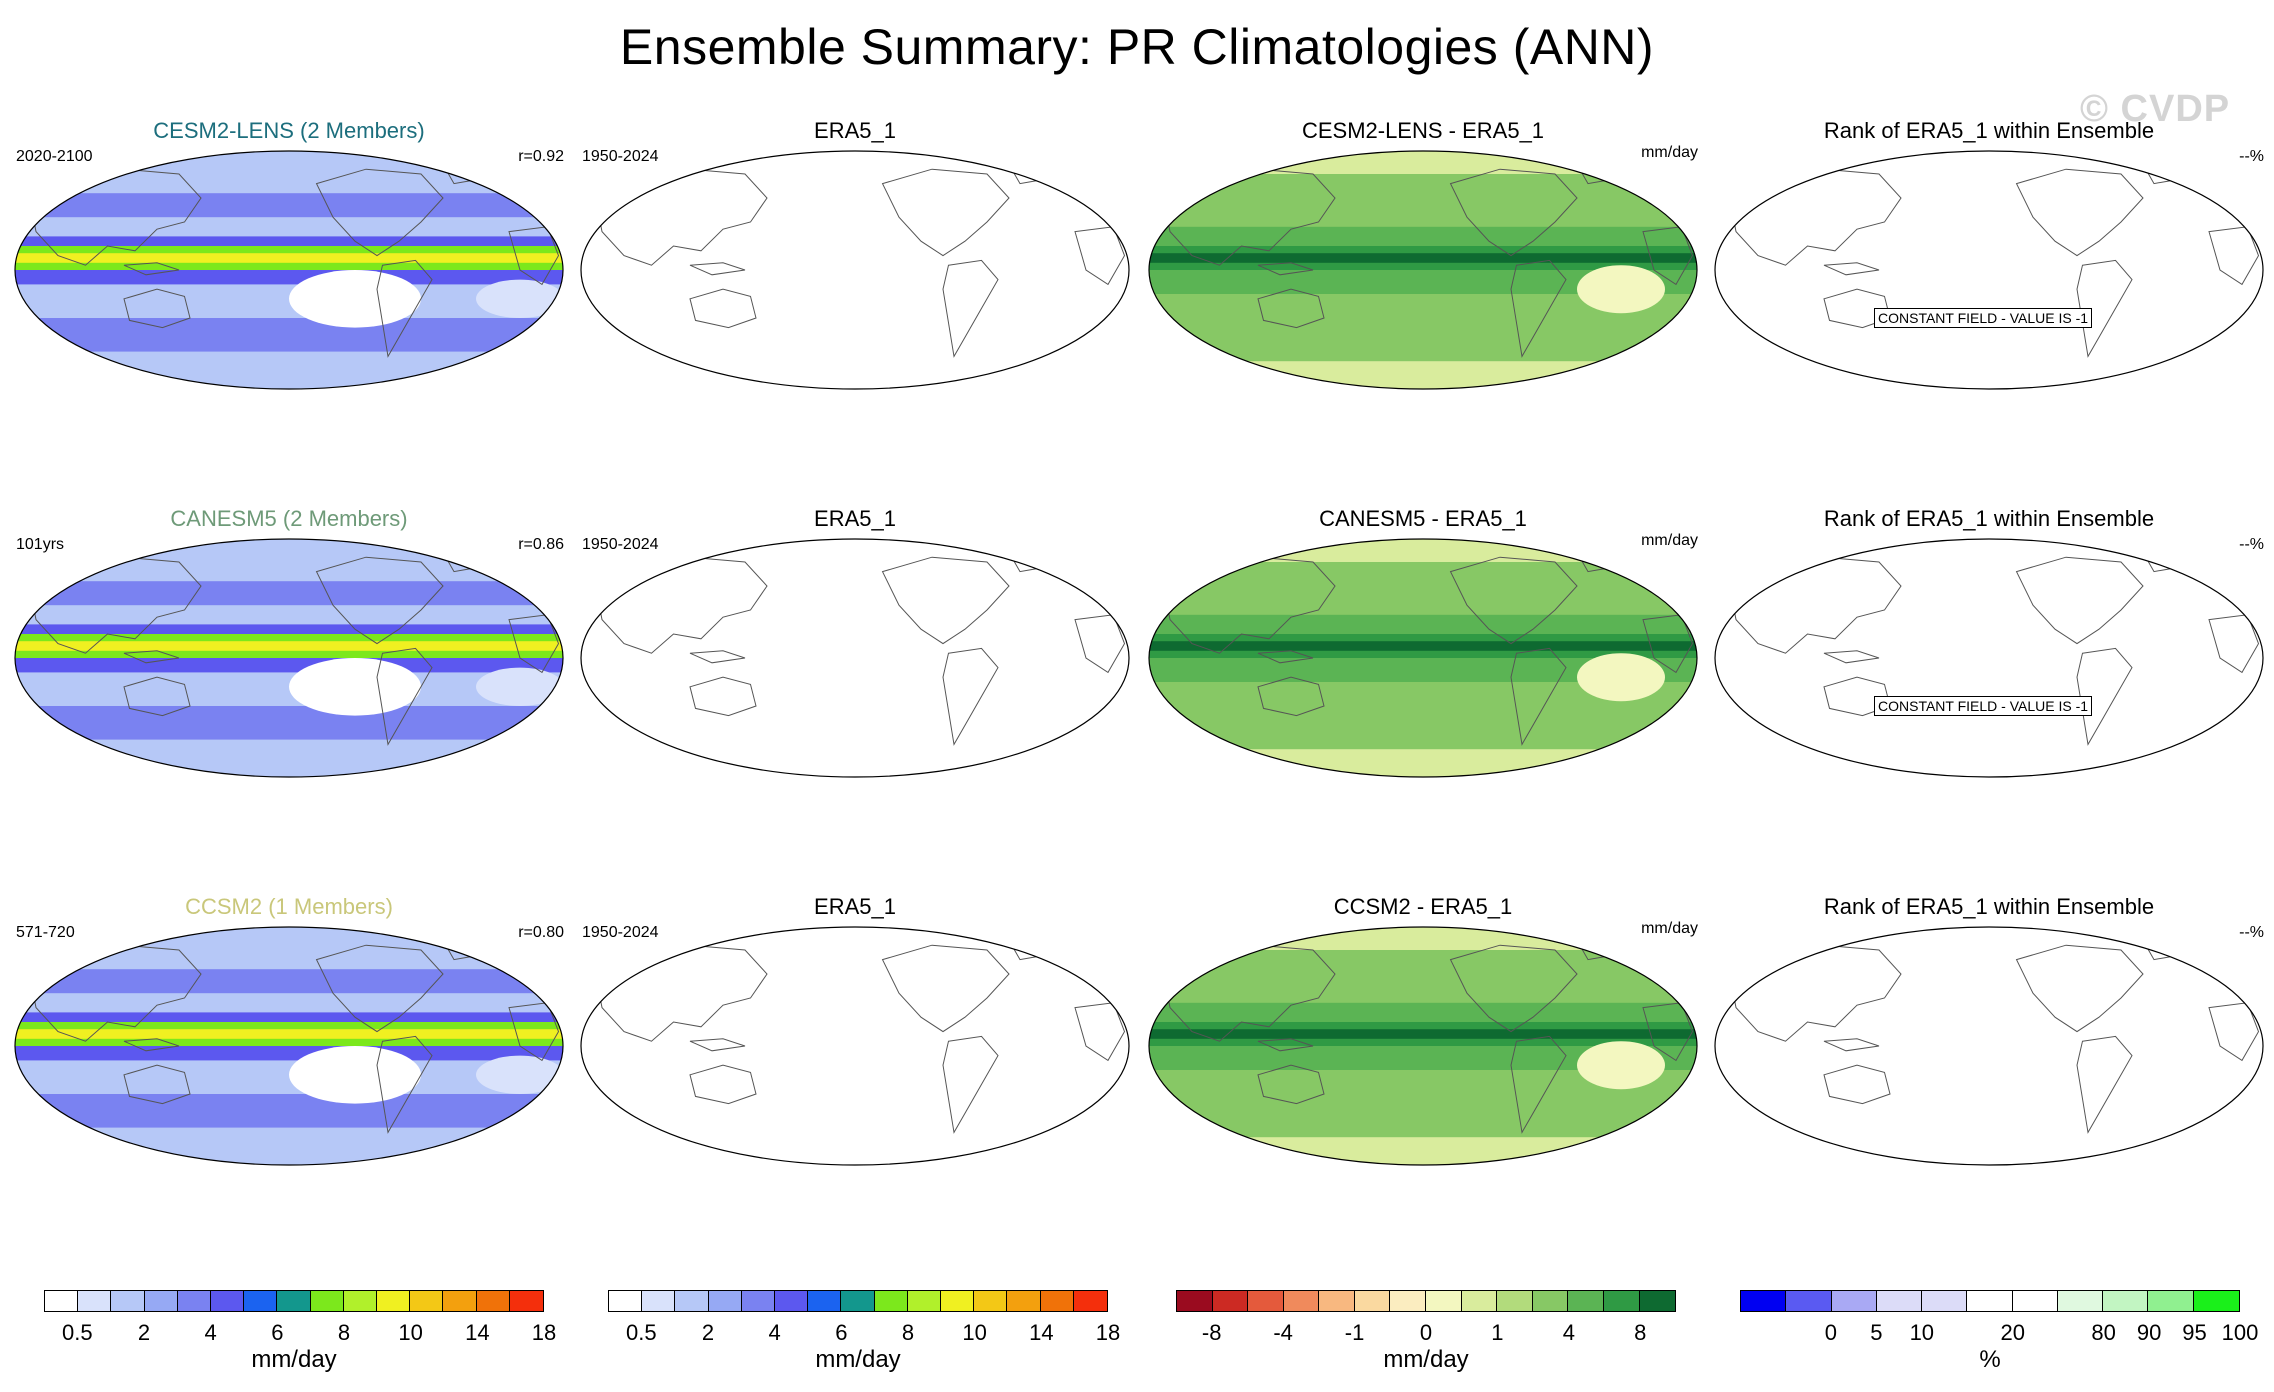 The width and height of the screenshot is (2274, 1392). Describe the element at coordinates (1108, 1332) in the screenshot. I see `colorbar-tick-label: 18` at that location.